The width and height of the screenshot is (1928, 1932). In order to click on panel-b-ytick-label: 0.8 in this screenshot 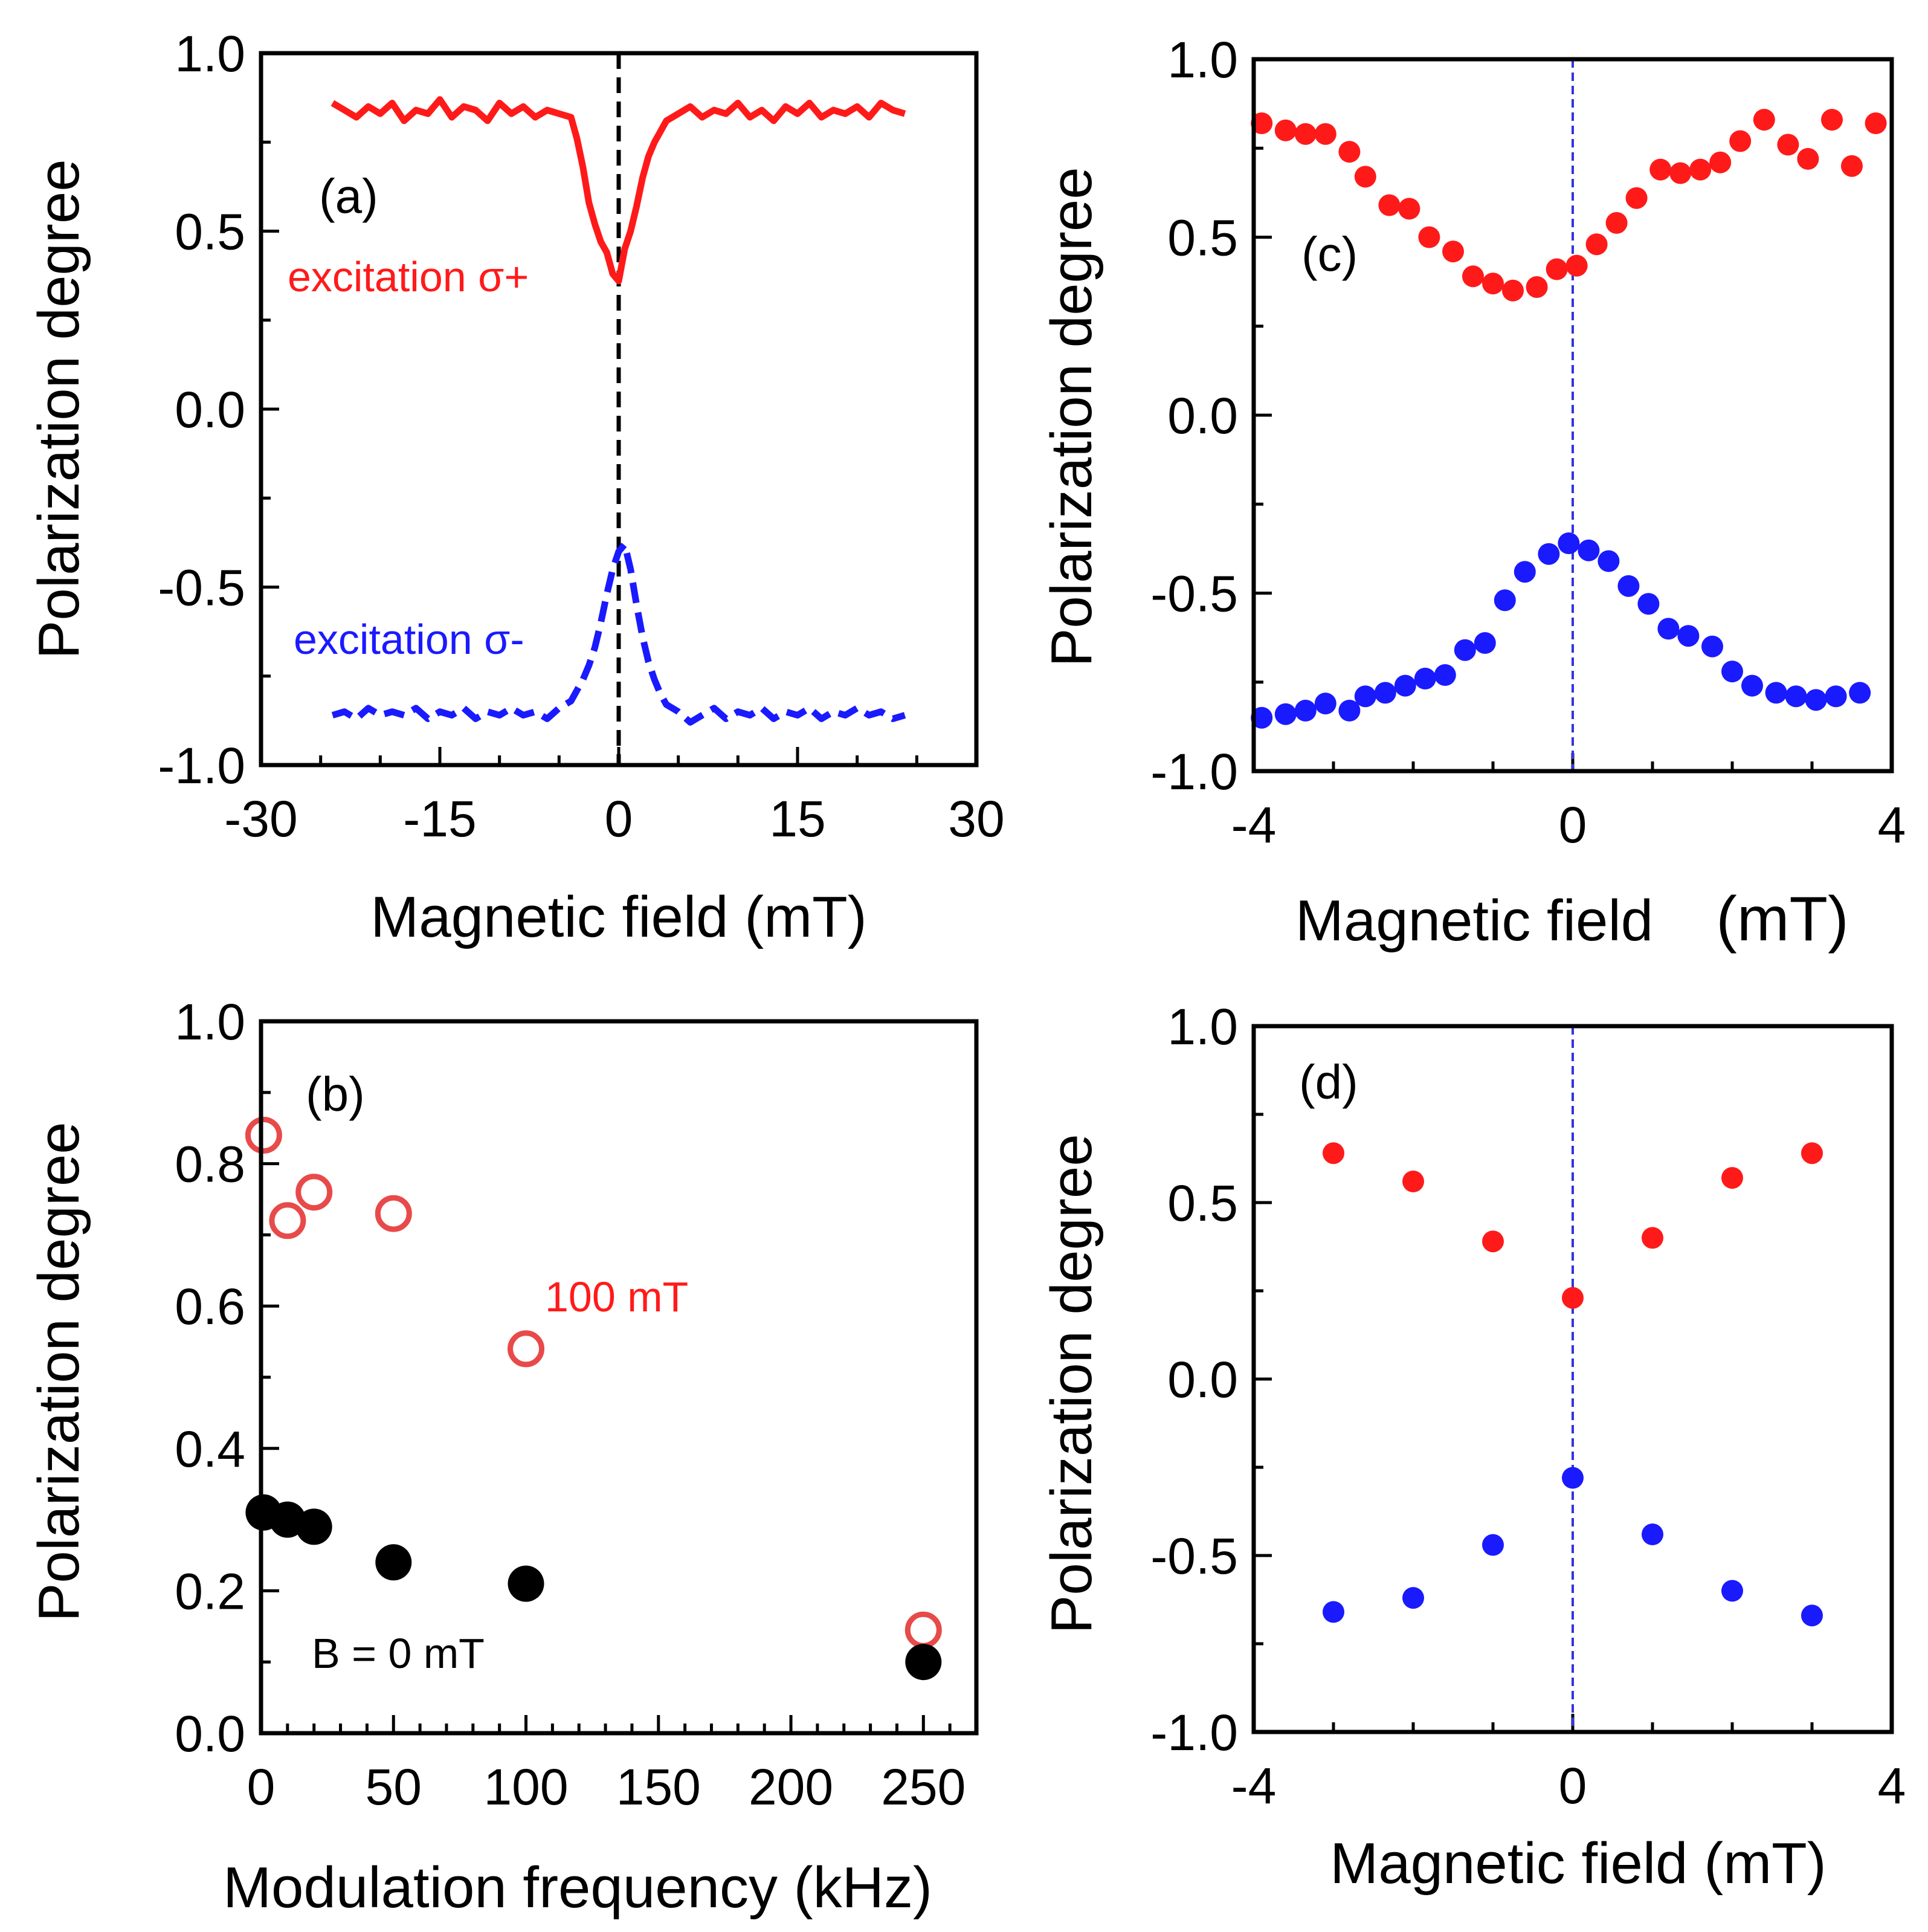, I will do `click(210, 1164)`.